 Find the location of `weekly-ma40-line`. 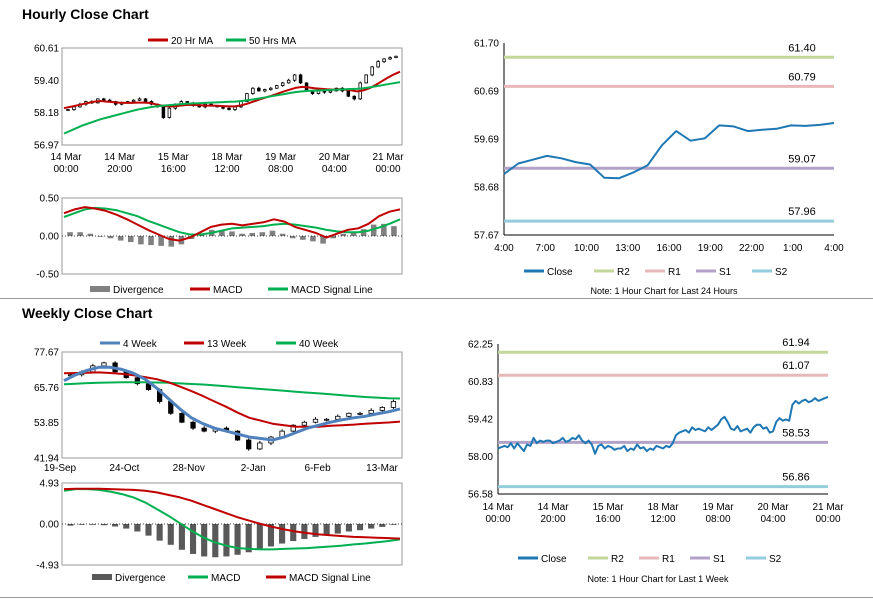

weekly-ma40-line is located at coordinates (232, 390).